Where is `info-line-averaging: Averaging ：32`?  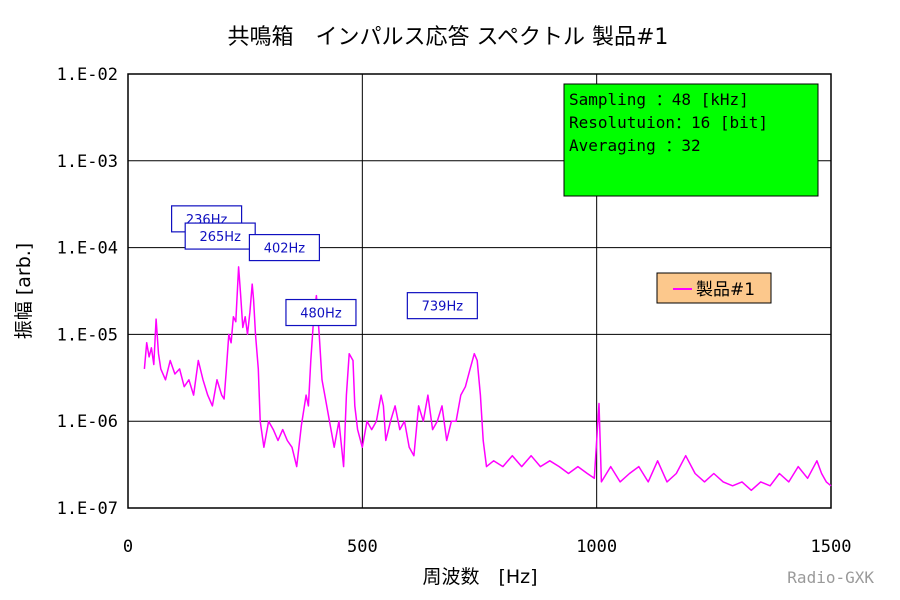 info-line-averaging: Averaging ：32 is located at coordinates (635, 145).